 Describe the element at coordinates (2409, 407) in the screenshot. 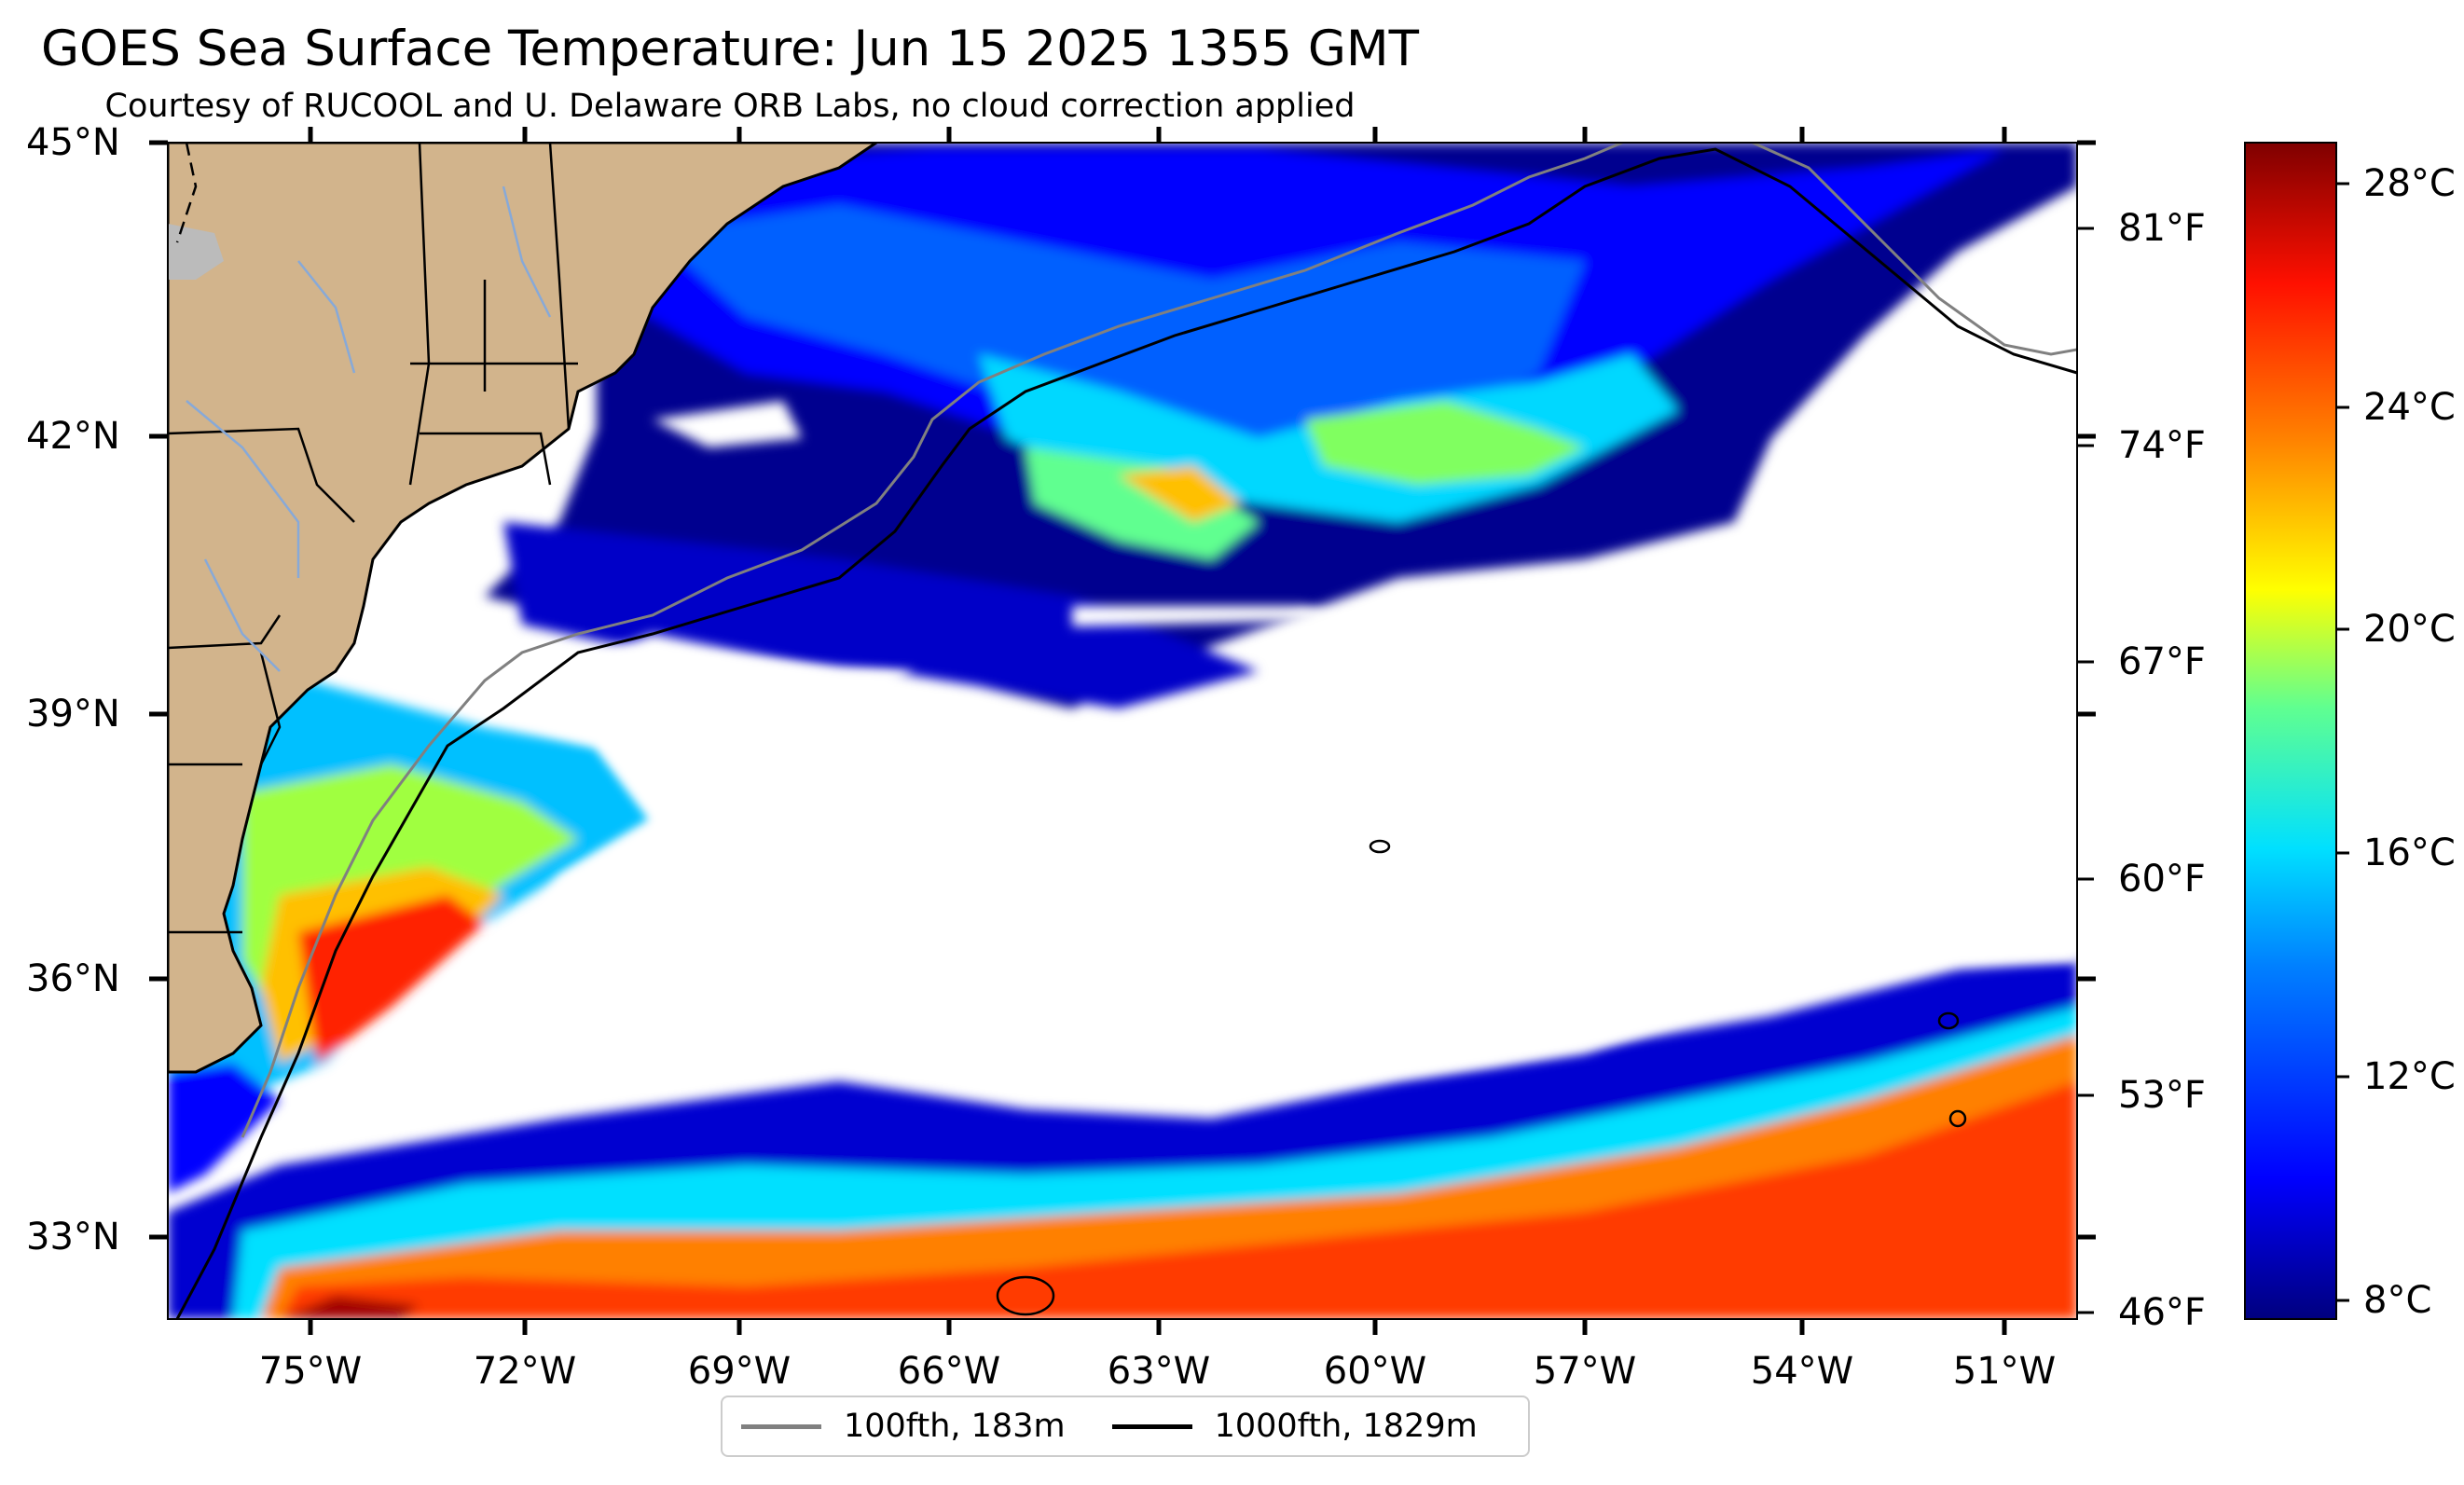

I see `colorbar-label-24c: 24°C` at that location.